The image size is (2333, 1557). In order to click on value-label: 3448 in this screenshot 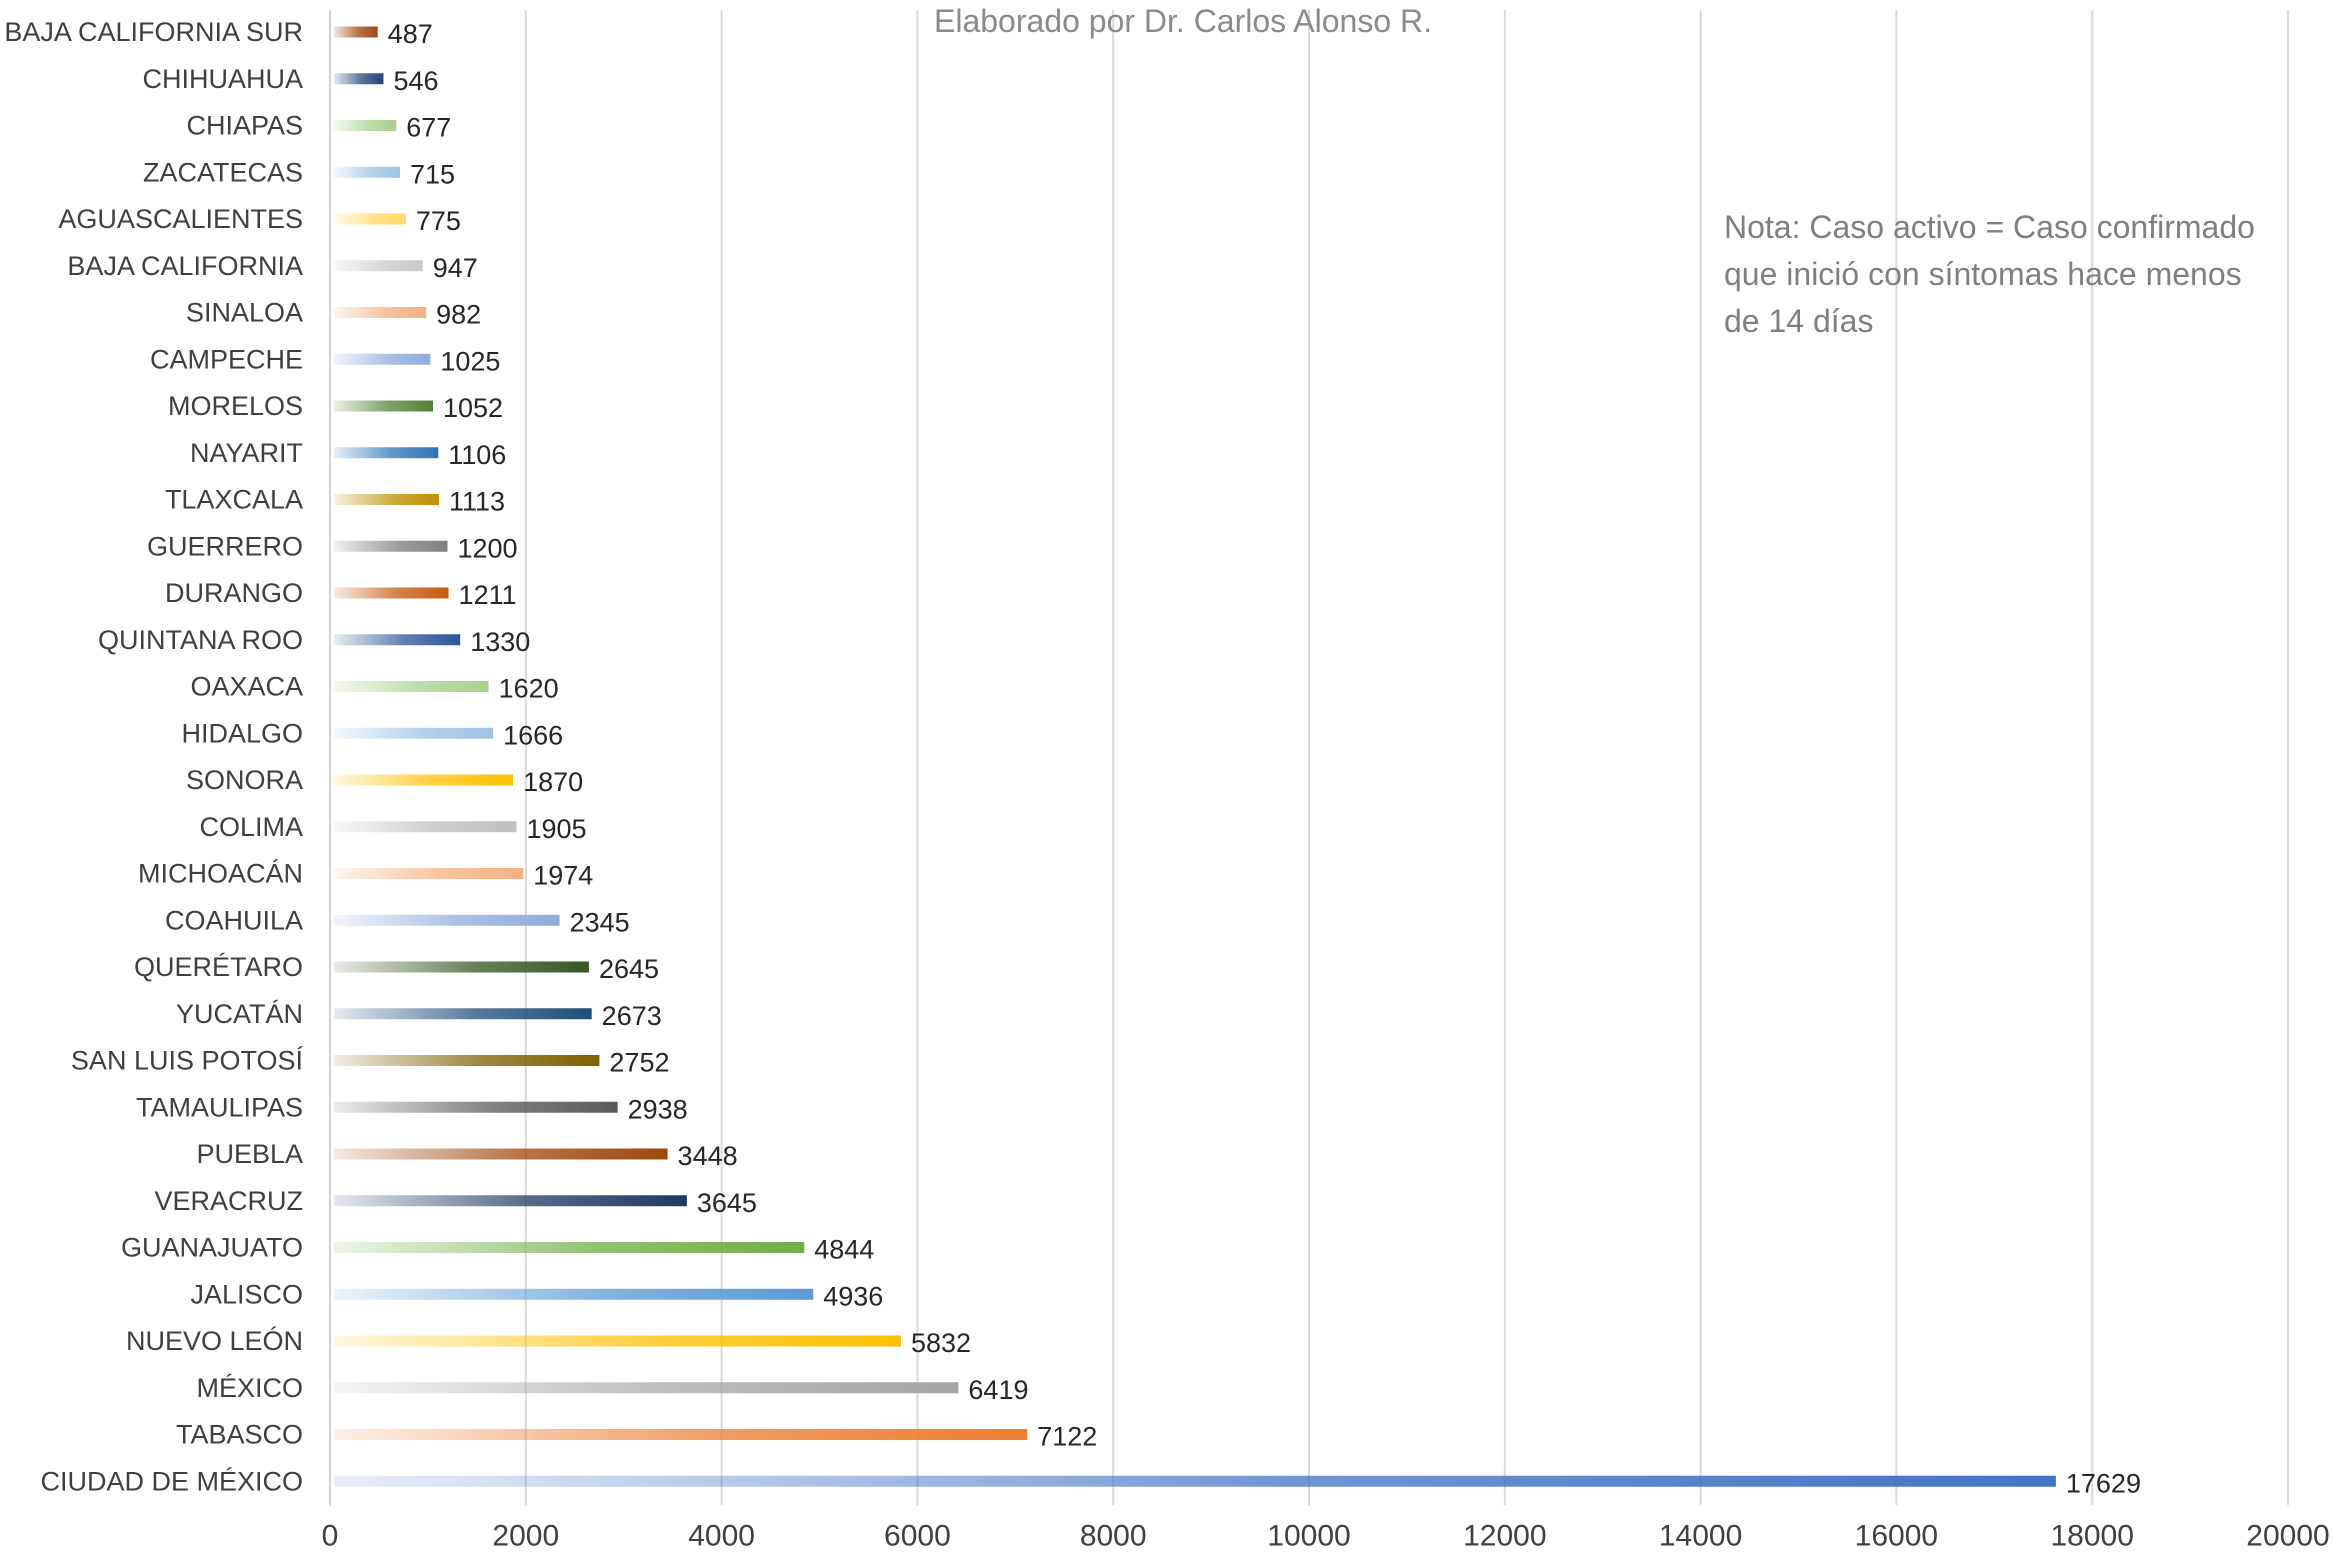, I will do `click(708, 1156)`.